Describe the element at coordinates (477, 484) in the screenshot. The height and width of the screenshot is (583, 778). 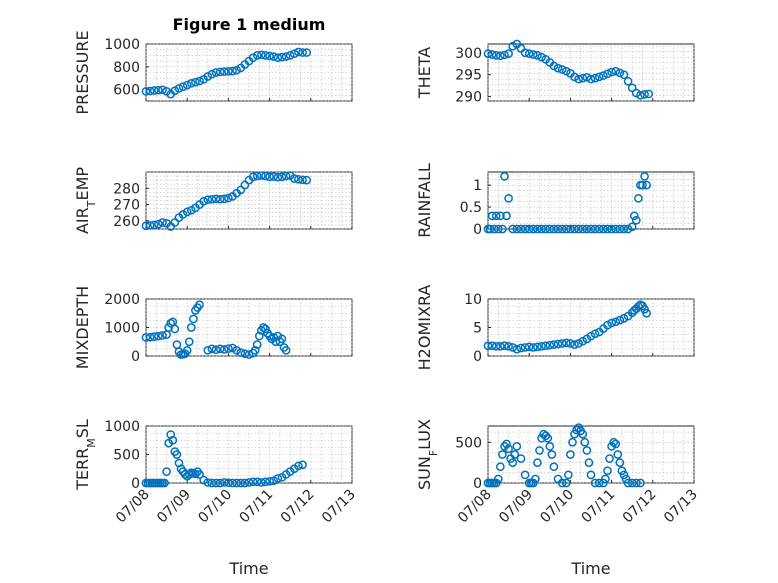
I see `panel-8-ytick-label: 0` at that location.